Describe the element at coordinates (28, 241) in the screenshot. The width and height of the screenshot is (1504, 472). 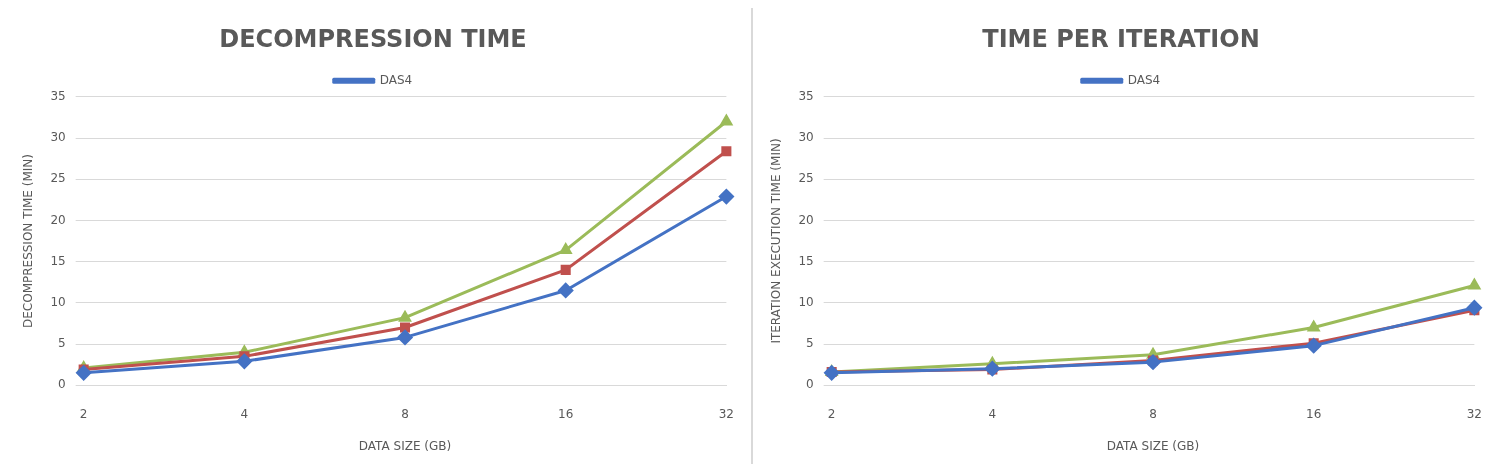
I see `y-axis-title: DECOMPRESSION TIME (MIN)` at that location.